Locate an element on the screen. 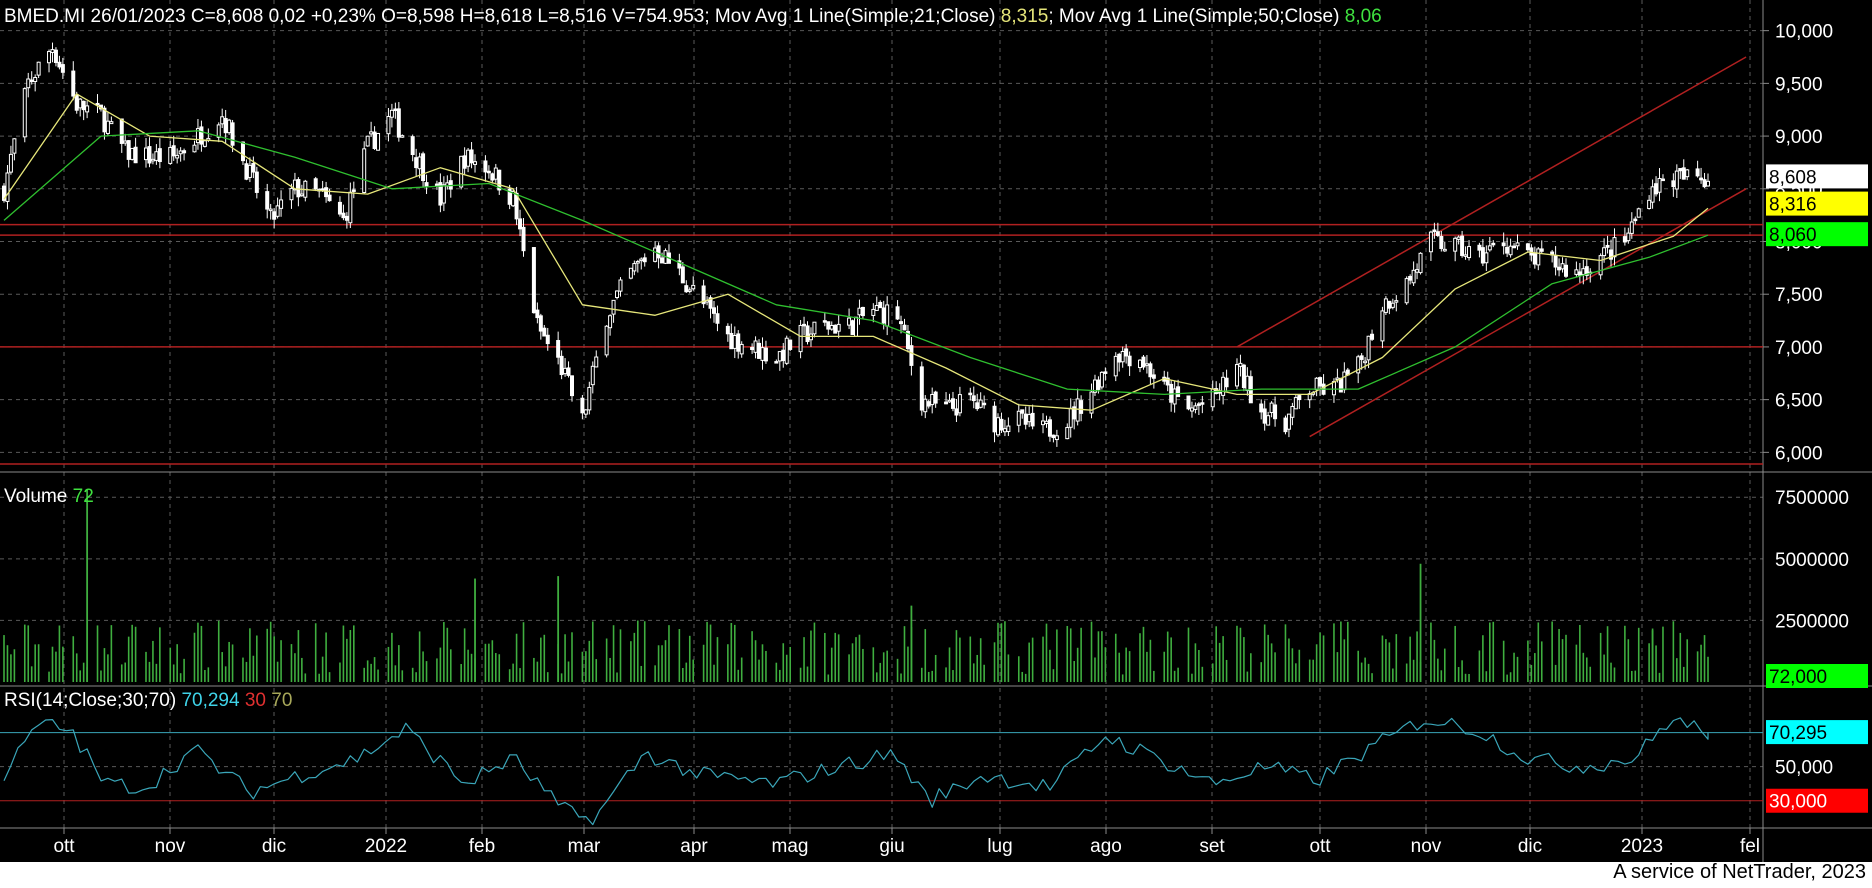 The image size is (1872, 888). price-last-label-1-bg is located at coordinates (1817, 203).